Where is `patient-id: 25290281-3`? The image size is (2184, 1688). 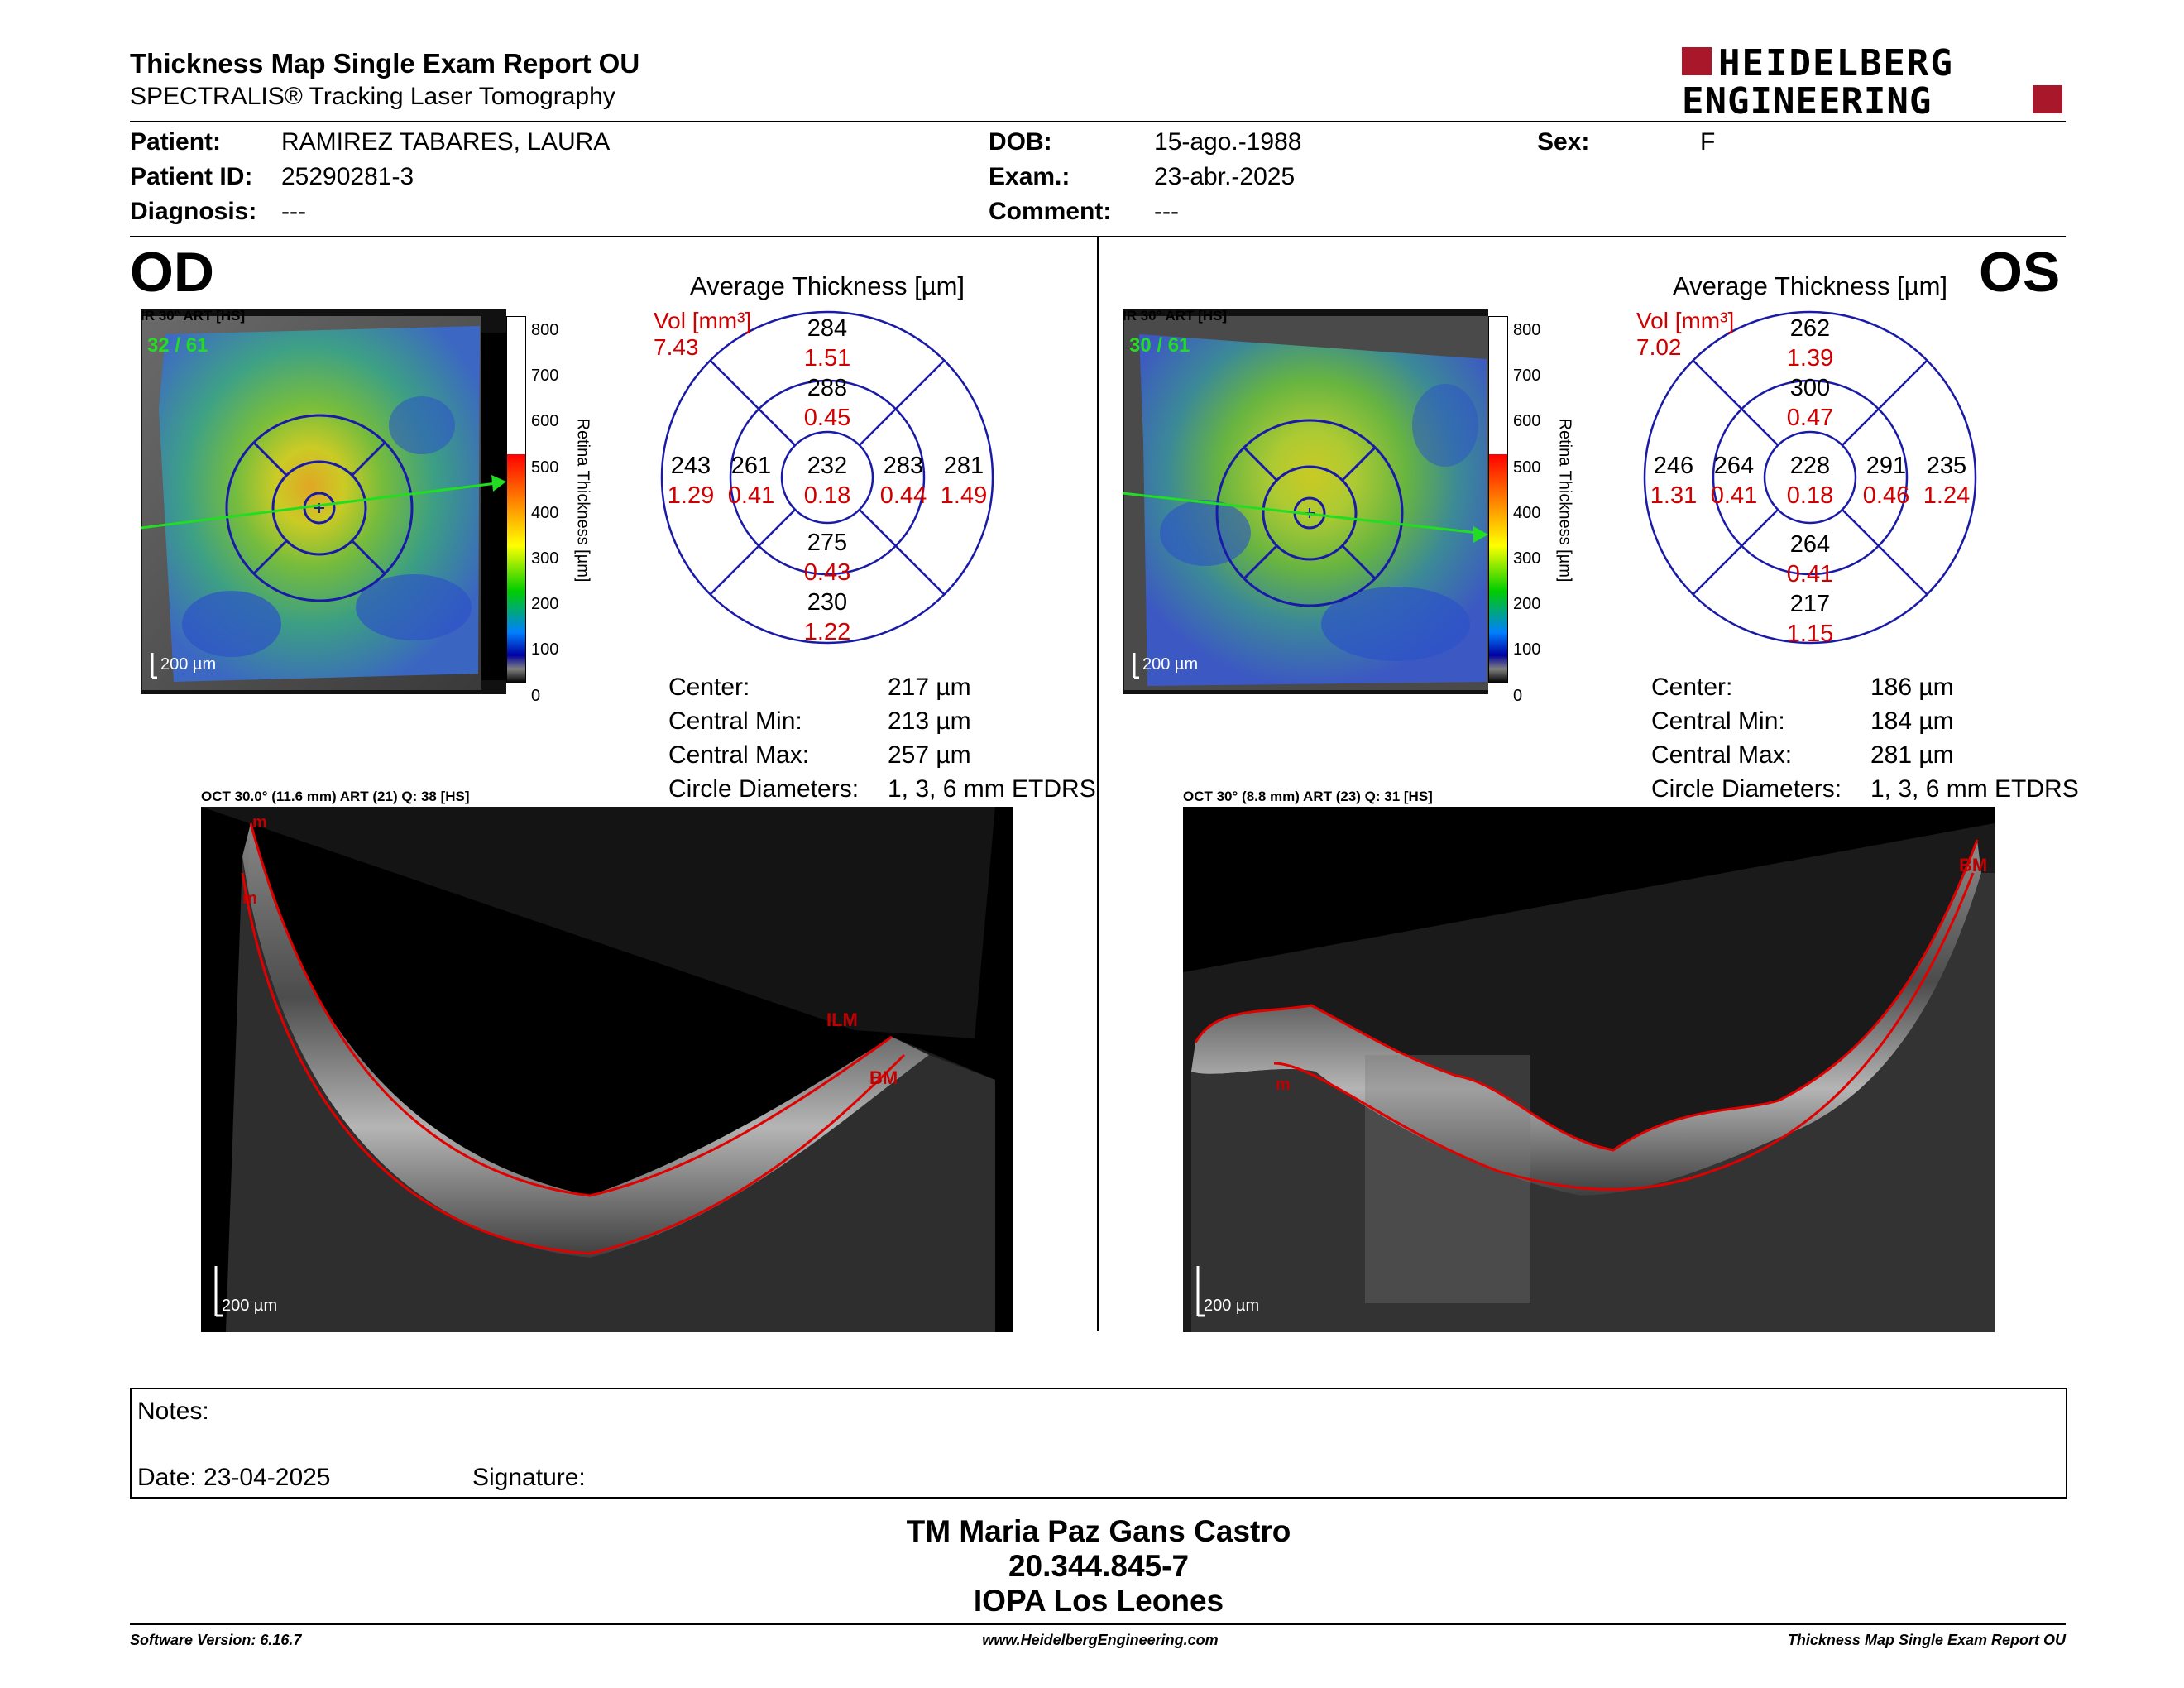
patient-id: 25290281-3 is located at coordinates (347, 176).